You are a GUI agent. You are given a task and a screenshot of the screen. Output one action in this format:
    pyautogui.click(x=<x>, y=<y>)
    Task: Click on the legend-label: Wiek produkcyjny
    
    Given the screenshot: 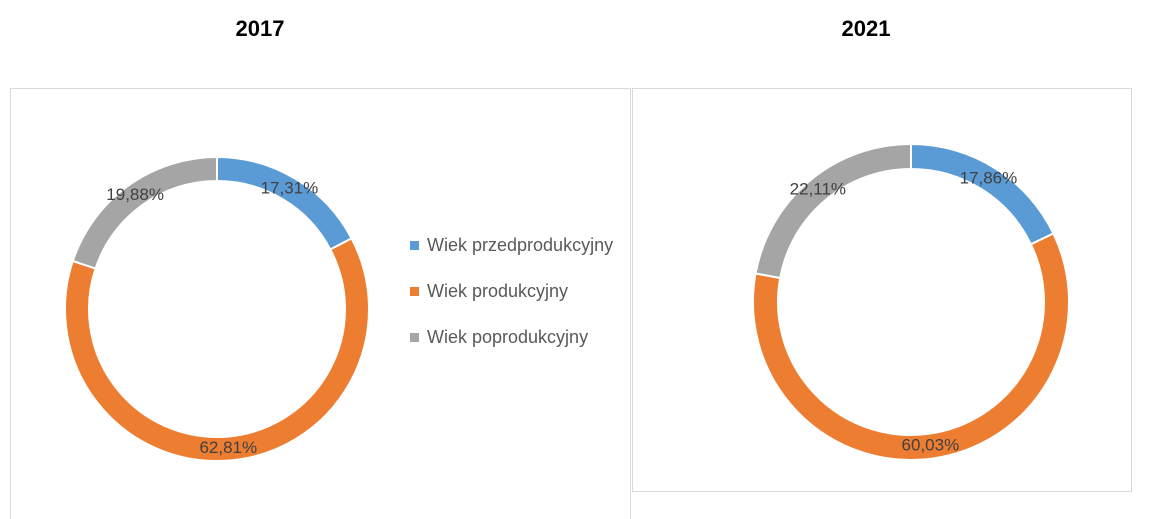 What is the action you would take?
    pyautogui.click(x=498, y=291)
    